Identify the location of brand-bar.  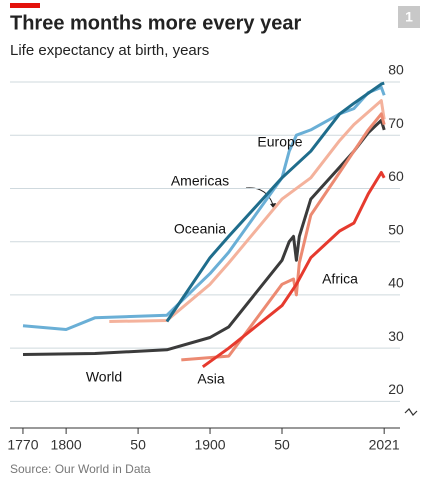
(25, 5).